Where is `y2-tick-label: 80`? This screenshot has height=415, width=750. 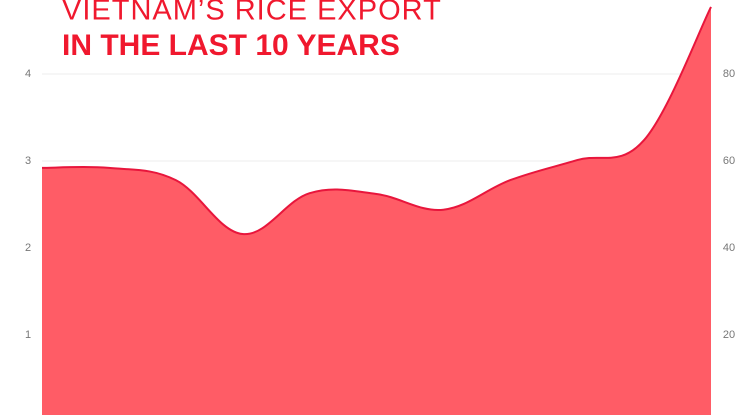
y2-tick-label: 80 is located at coordinates (729, 74).